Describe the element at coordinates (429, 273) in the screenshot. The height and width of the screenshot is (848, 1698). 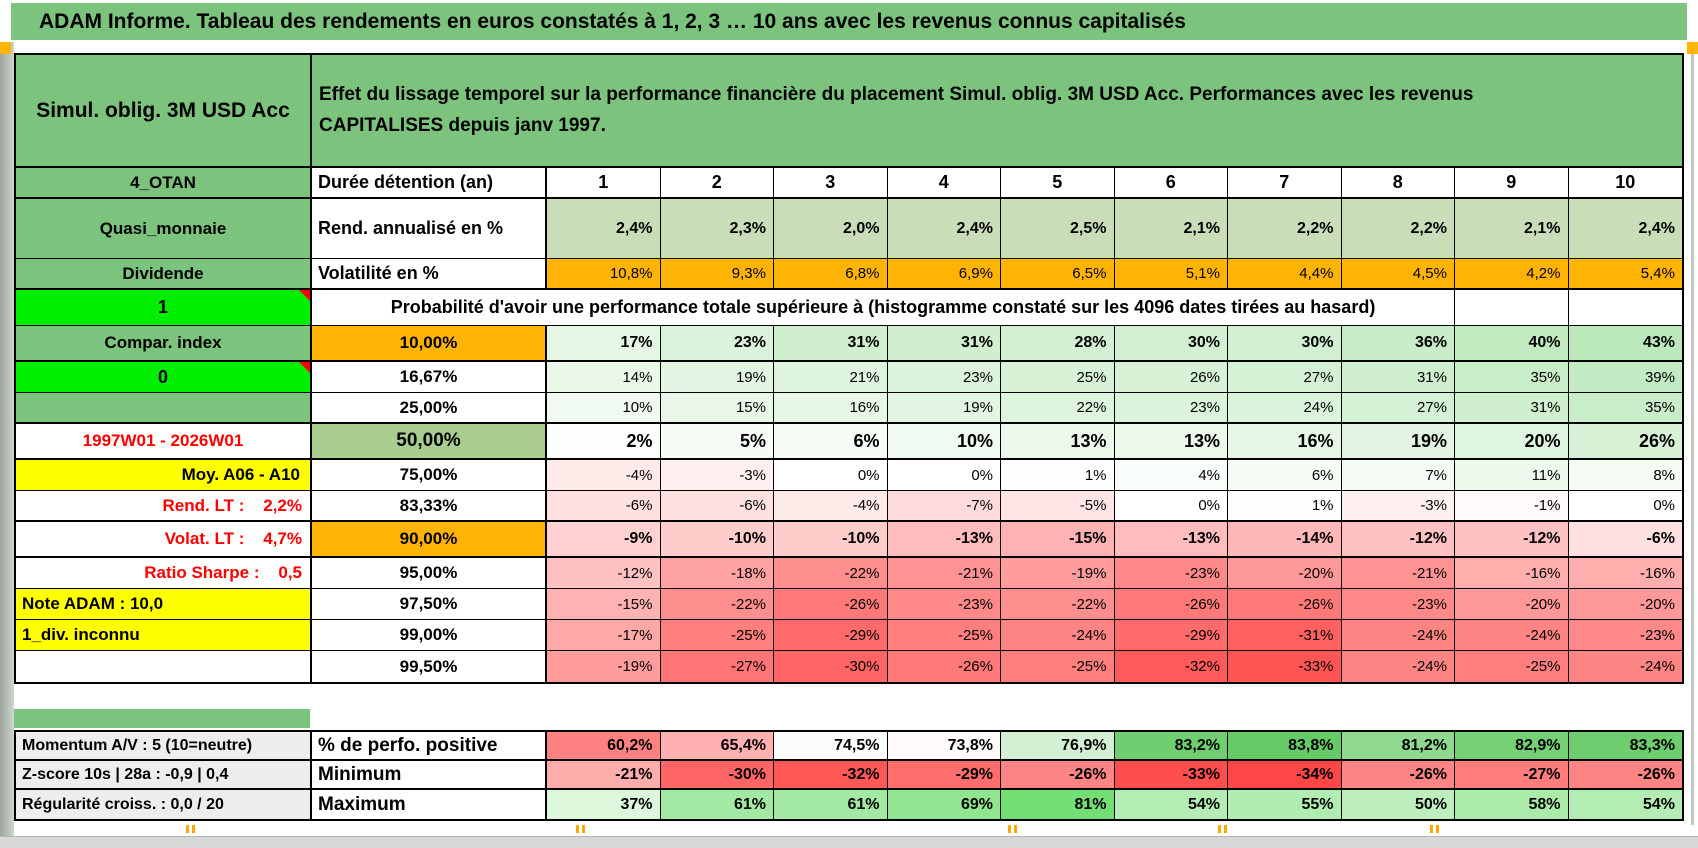
I see `metric-label-cell: Volatilité en %` at that location.